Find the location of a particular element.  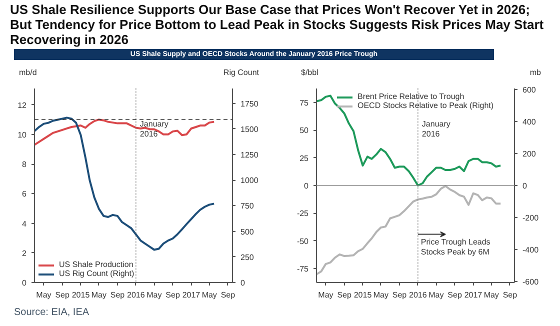

legend-label: US Rig Count (Right) is located at coordinates (96, 273).